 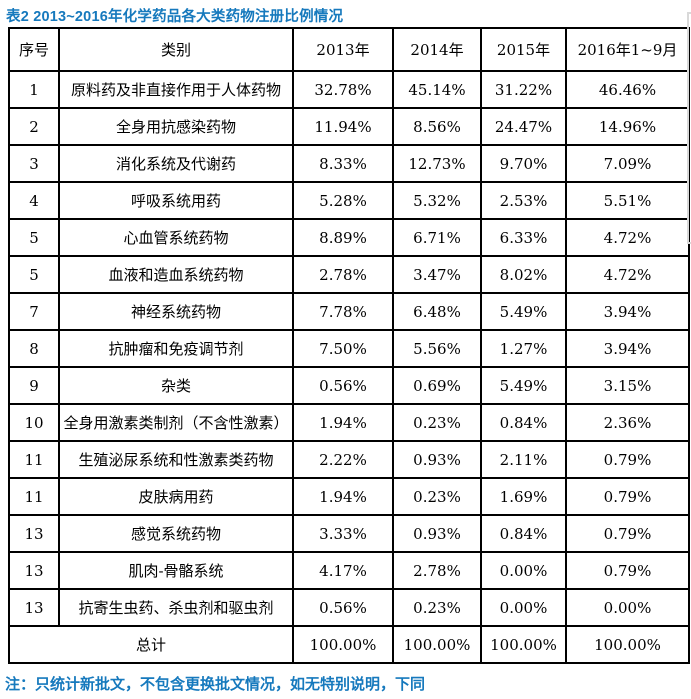 What do you see at coordinates (176, 274) in the screenshot?
I see `category-cell: 血液和造血系统药物` at bounding box center [176, 274].